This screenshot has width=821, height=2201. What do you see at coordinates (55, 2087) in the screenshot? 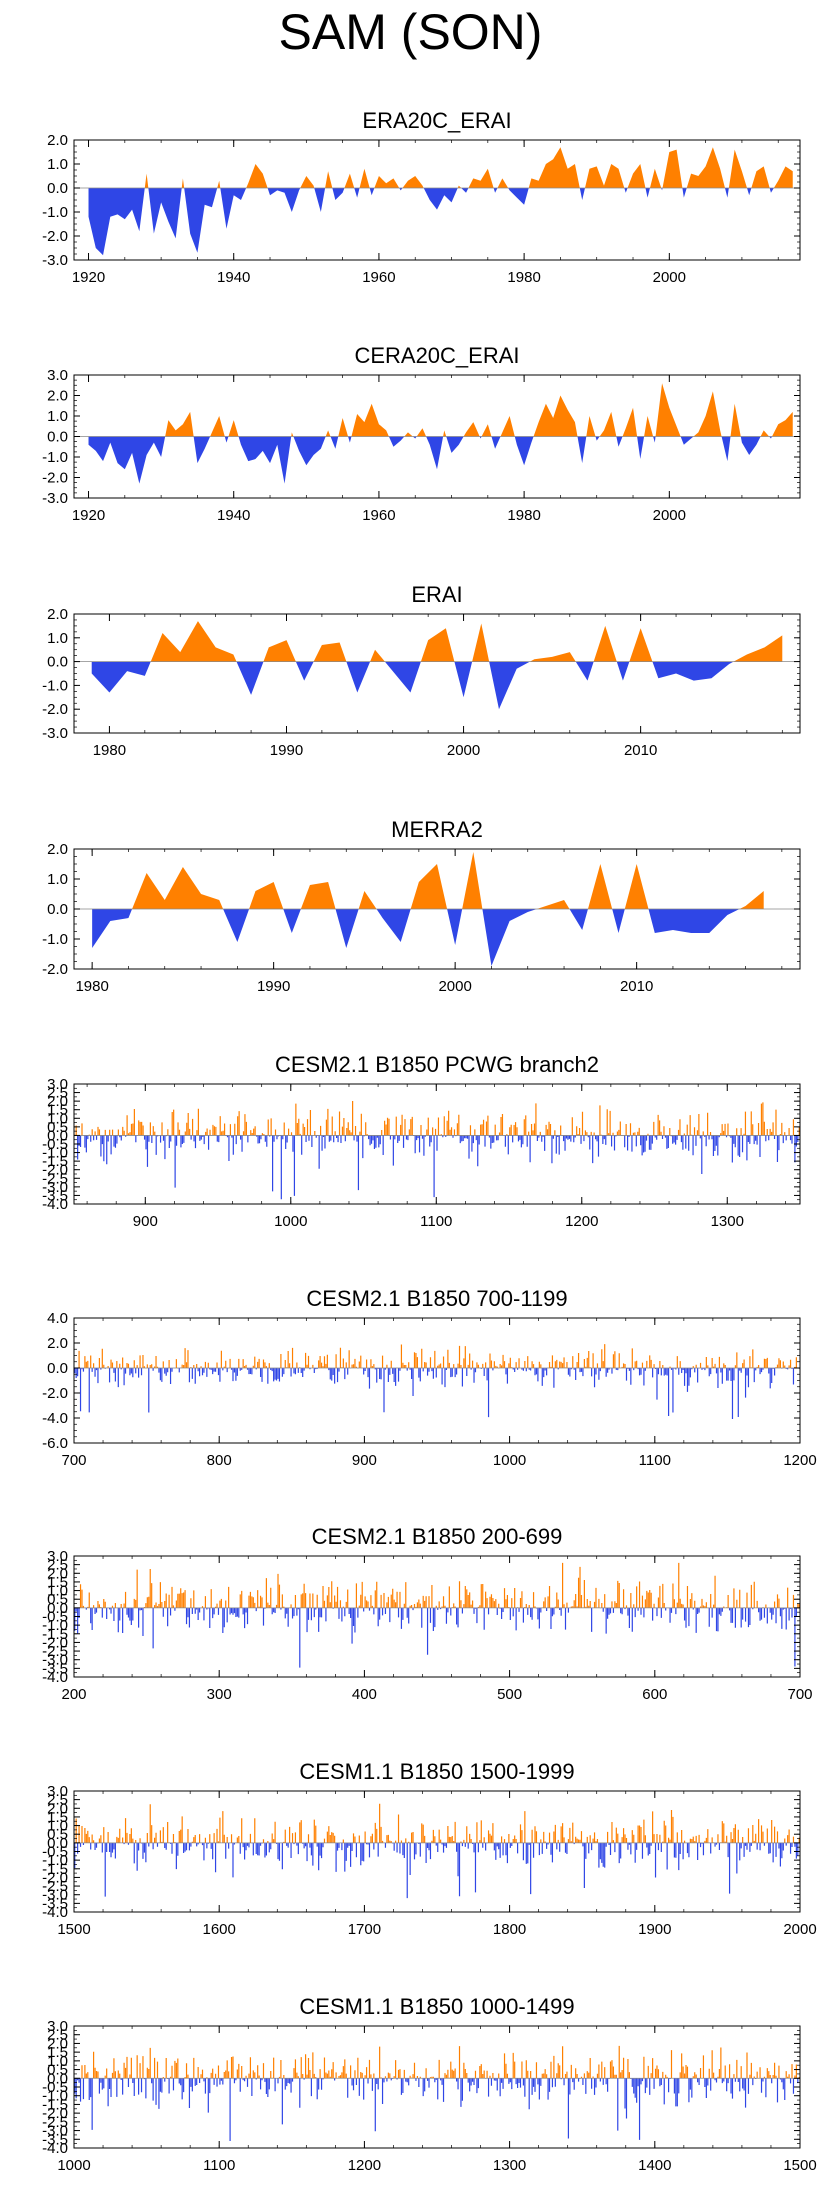
I see `y-tick-label: -0.5` at bounding box center [55, 2087].